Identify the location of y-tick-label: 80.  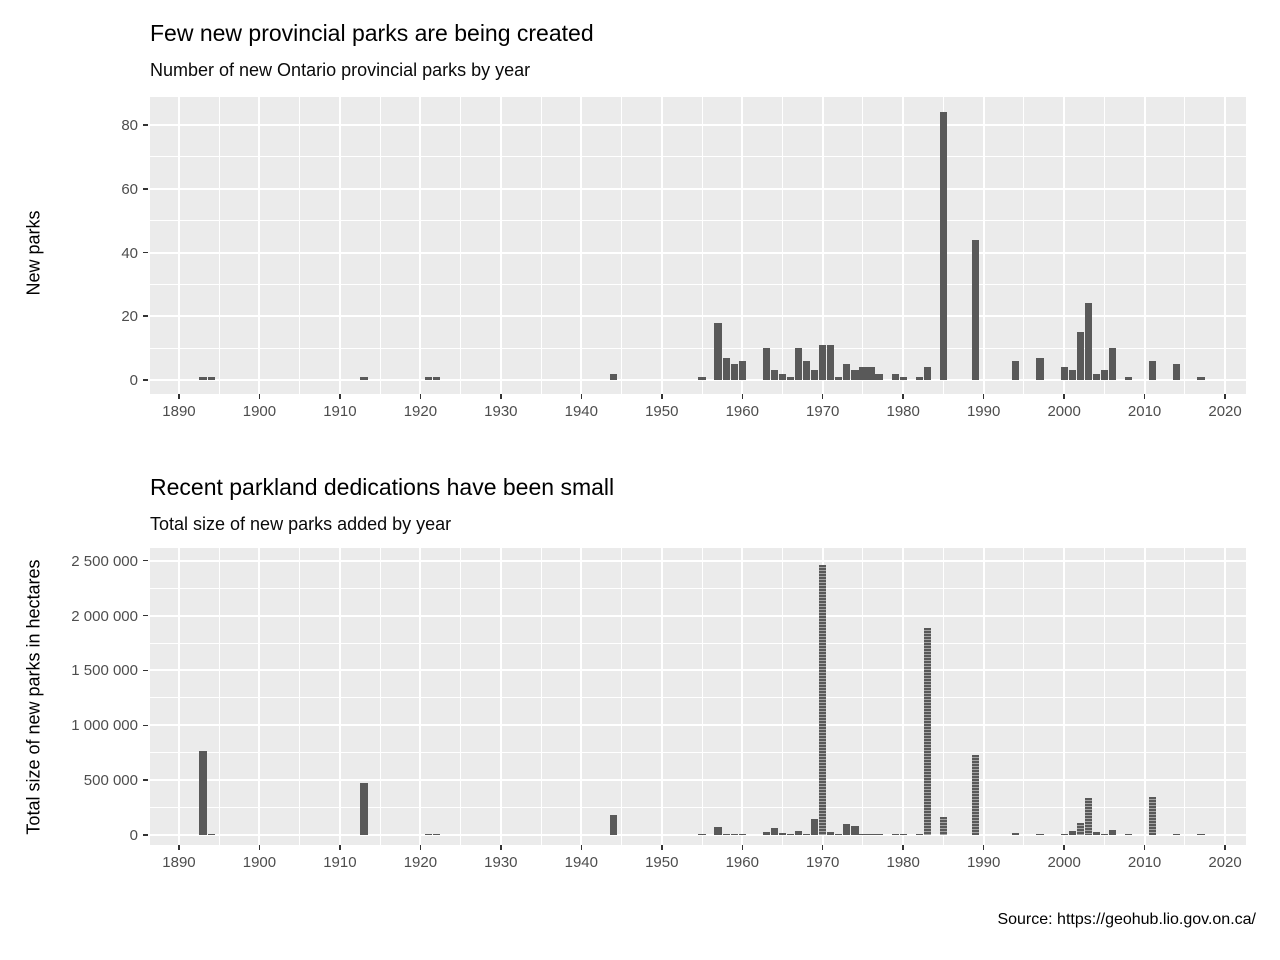
(129, 126).